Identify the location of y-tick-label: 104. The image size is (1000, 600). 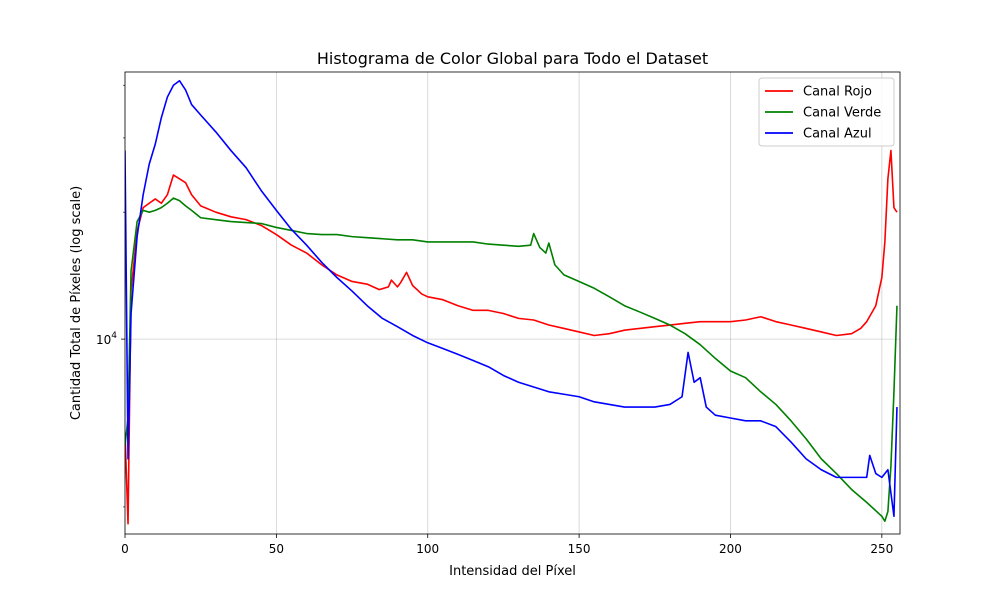
(106, 339).